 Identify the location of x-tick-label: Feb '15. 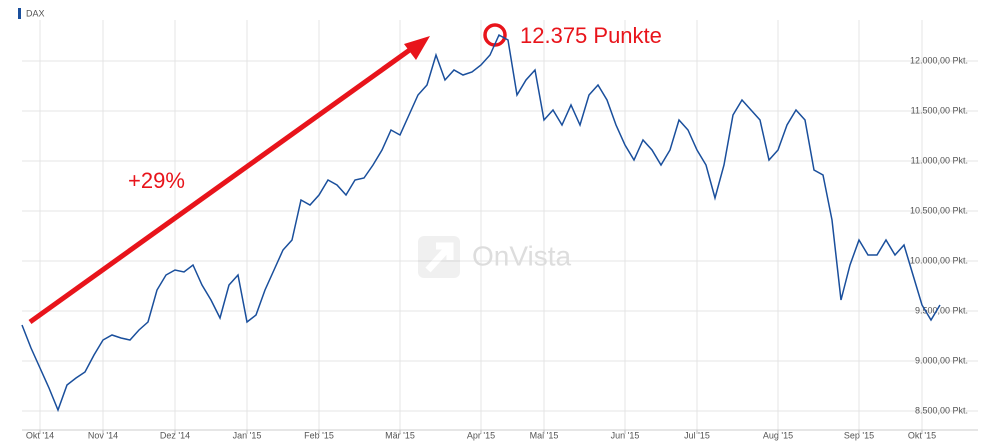
(319, 435).